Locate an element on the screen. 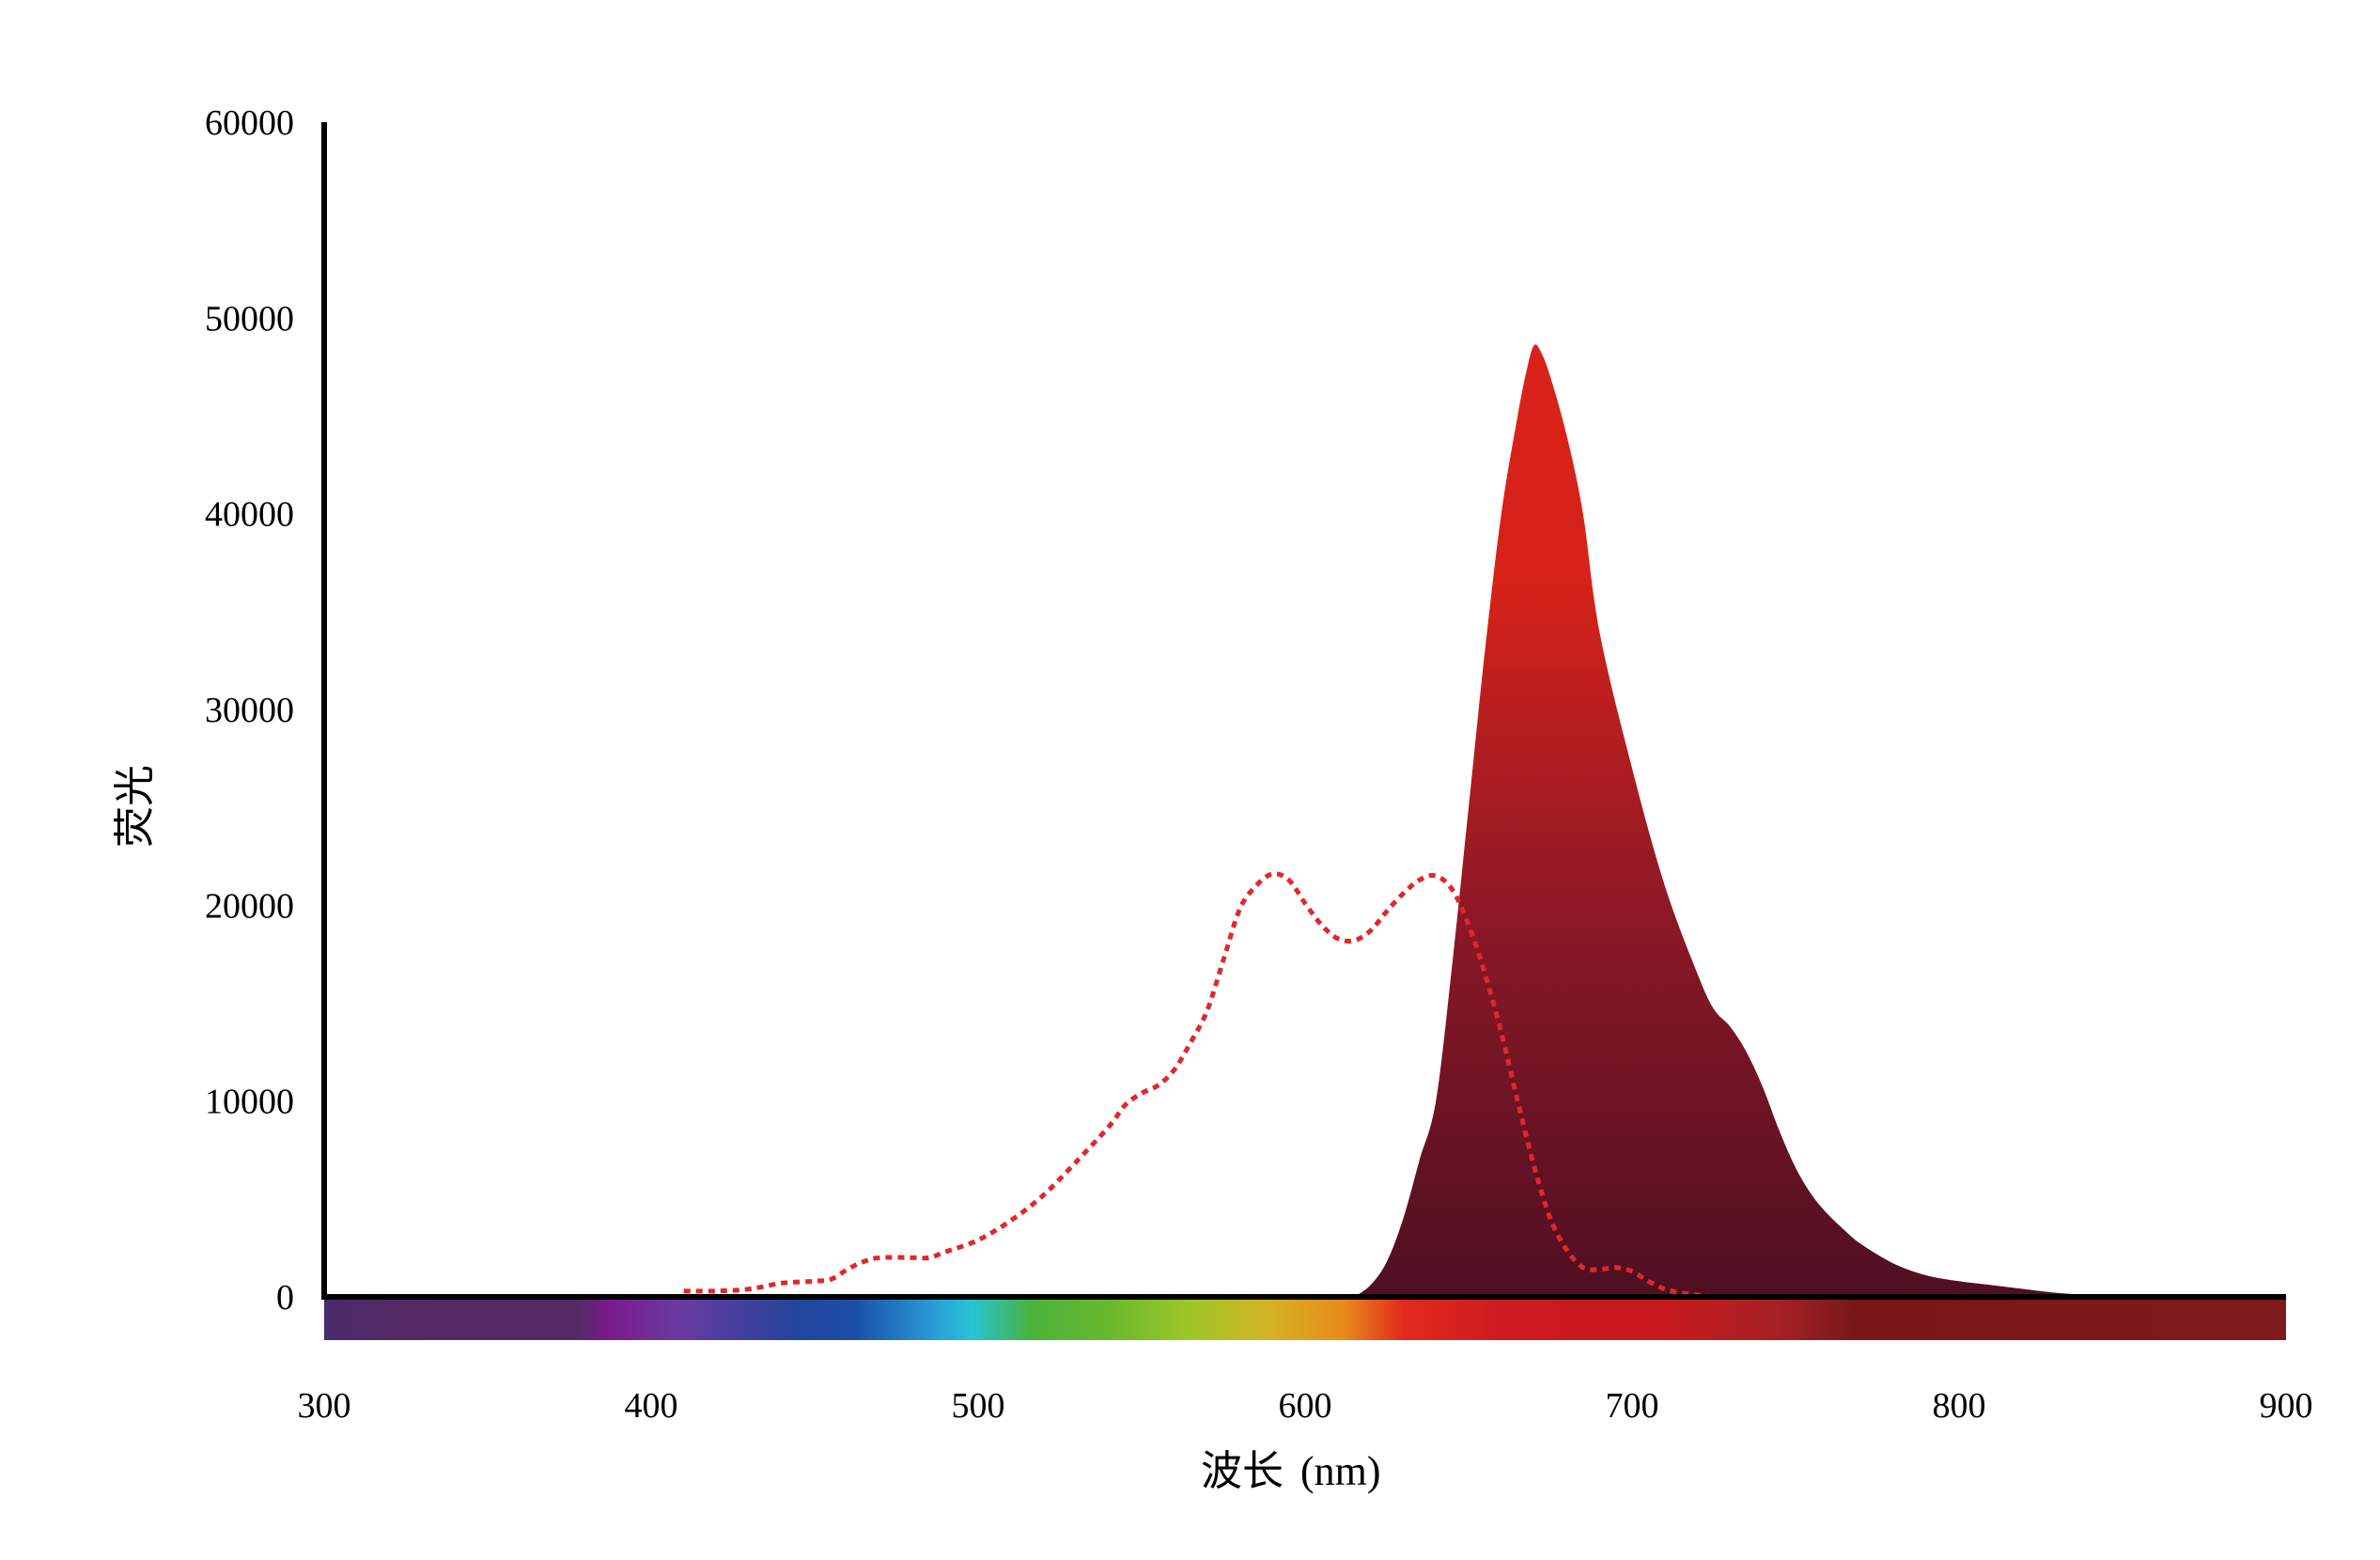  x-tick-labels: 300 400 500 600 700 800 900 is located at coordinates (1305, 1406).